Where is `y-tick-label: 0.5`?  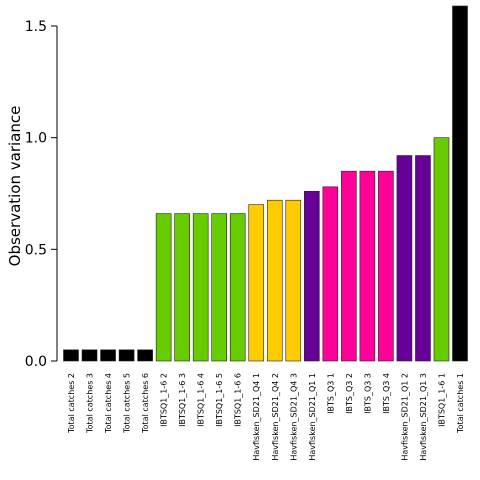
y-tick-label: 0.5 is located at coordinates (36, 250).